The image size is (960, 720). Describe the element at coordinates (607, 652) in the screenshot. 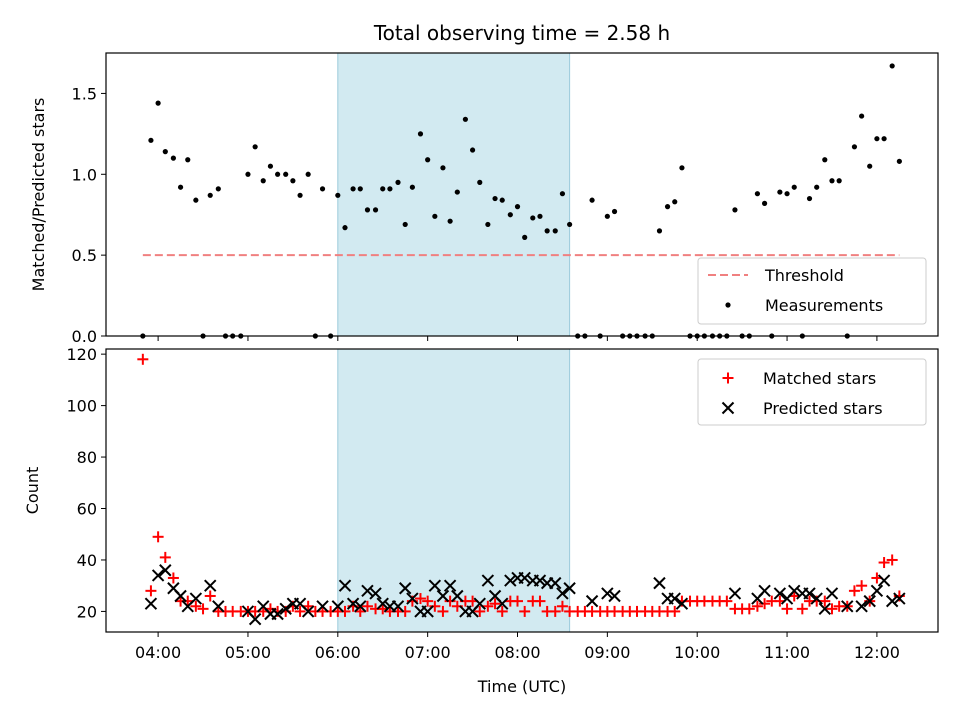

I see `x-tick-label: 09:00` at that location.